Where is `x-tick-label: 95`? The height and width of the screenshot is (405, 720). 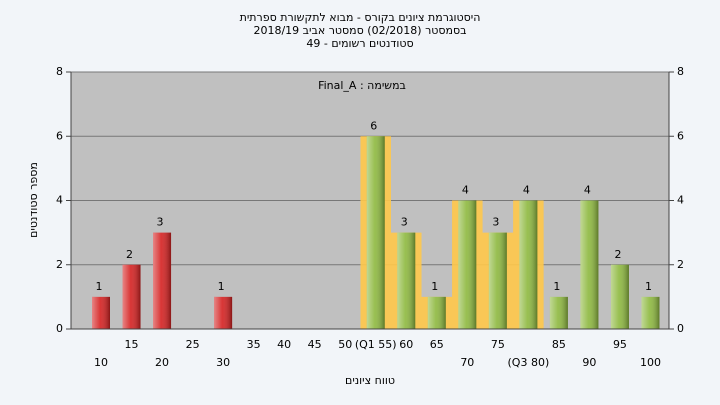
x-tick-label: 95 is located at coordinates (620, 344).